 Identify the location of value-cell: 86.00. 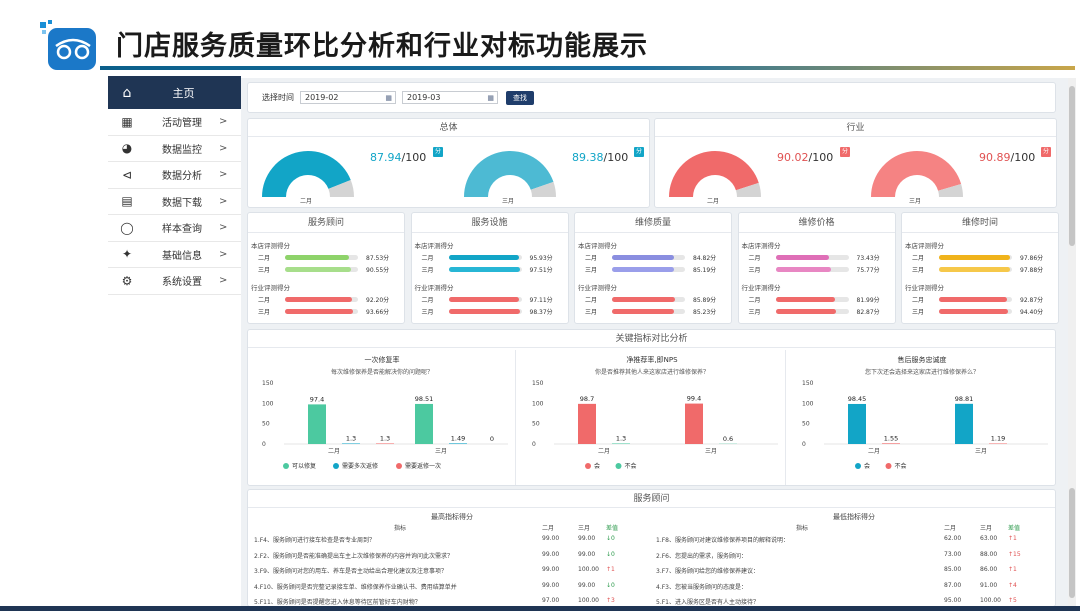
(989, 569).